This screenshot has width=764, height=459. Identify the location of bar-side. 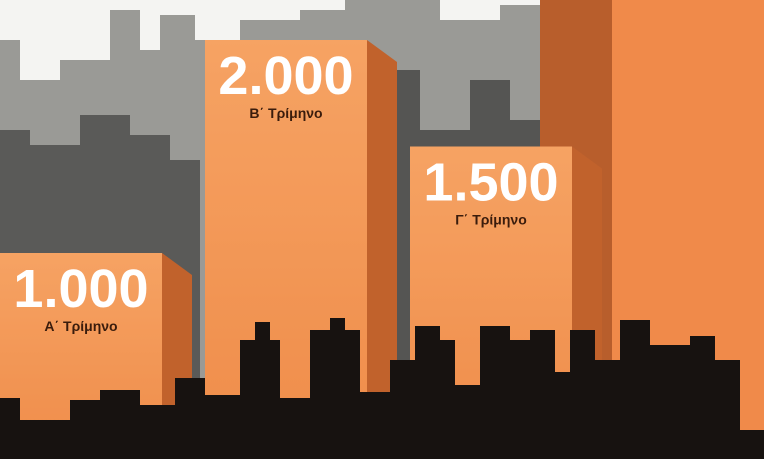
(382, 249).